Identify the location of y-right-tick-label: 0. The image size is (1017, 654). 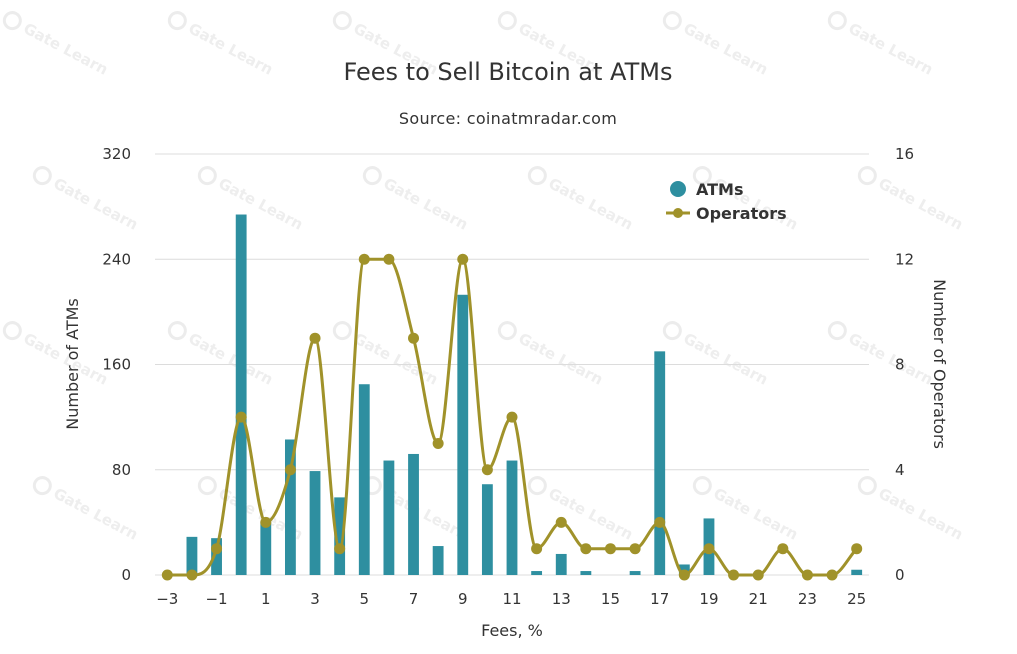
(900, 575).